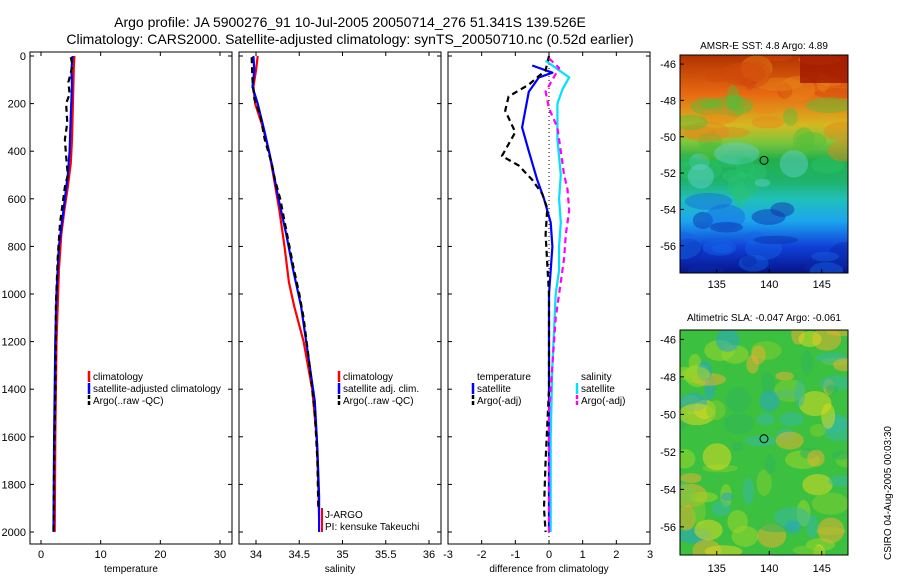 The width and height of the screenshot is (900, 580). Describe the element at coordinates (616, 555) in the screenshot. I see `difference-xtick-label: 2` at that location.